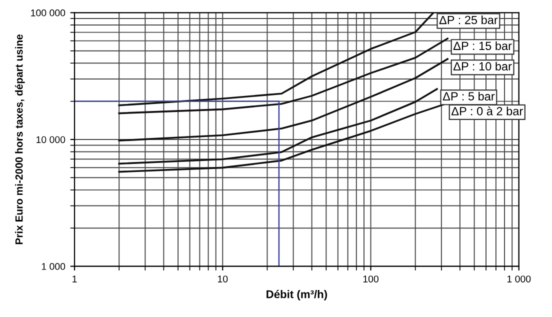  Describe the element at coordinates (487, 111) in the screenshot. I see `series-label: ΔP : 0 à 2 bar` at that location.